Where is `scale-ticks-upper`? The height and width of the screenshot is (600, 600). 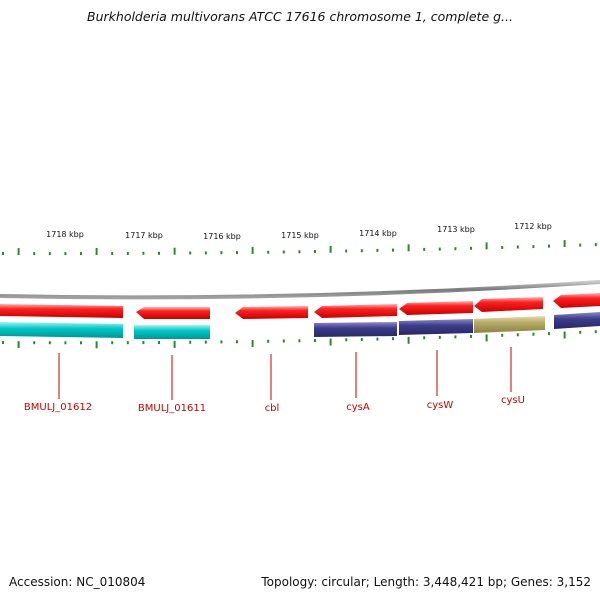
scale-ticks-upper is located at coordinates (299, 248).